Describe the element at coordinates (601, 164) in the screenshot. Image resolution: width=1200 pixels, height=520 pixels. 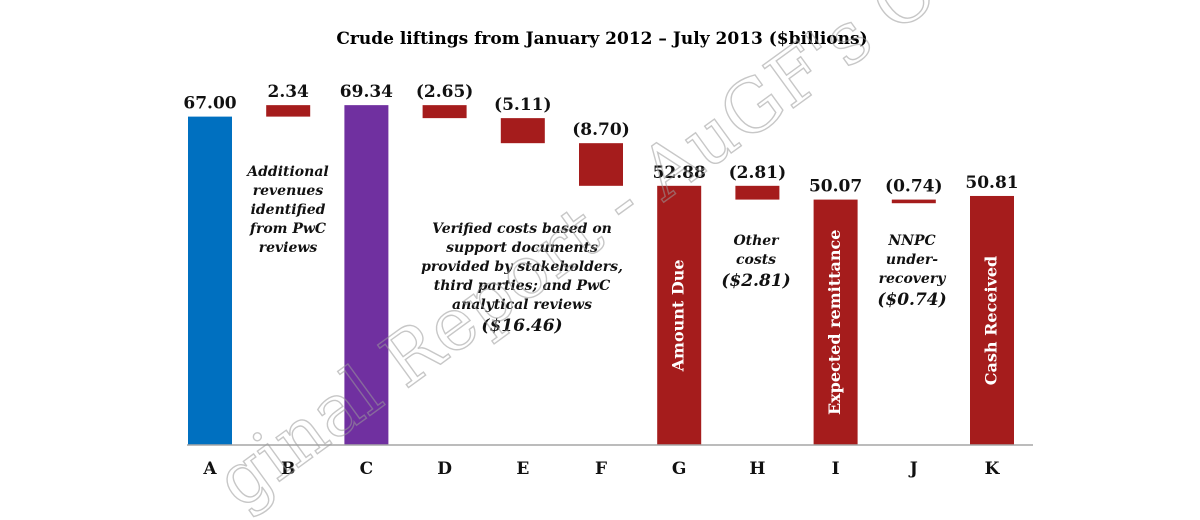
I see `bar-f` at that location.